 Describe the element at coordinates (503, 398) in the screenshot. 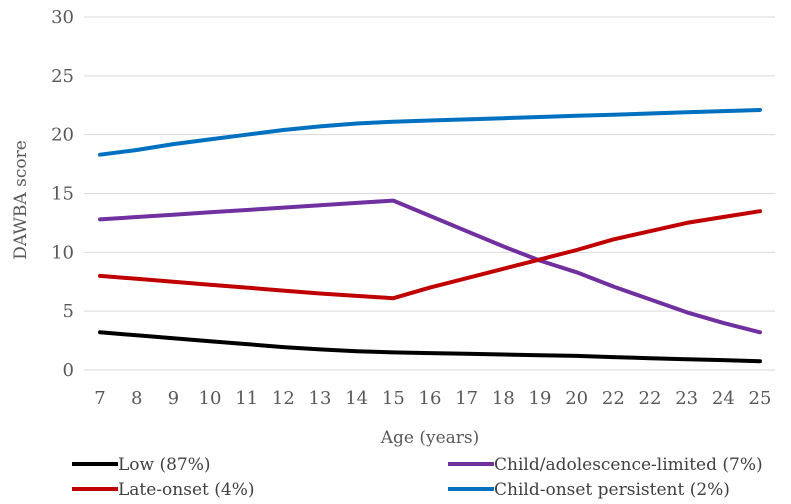

I see `x-tick-label: 18` at that location.